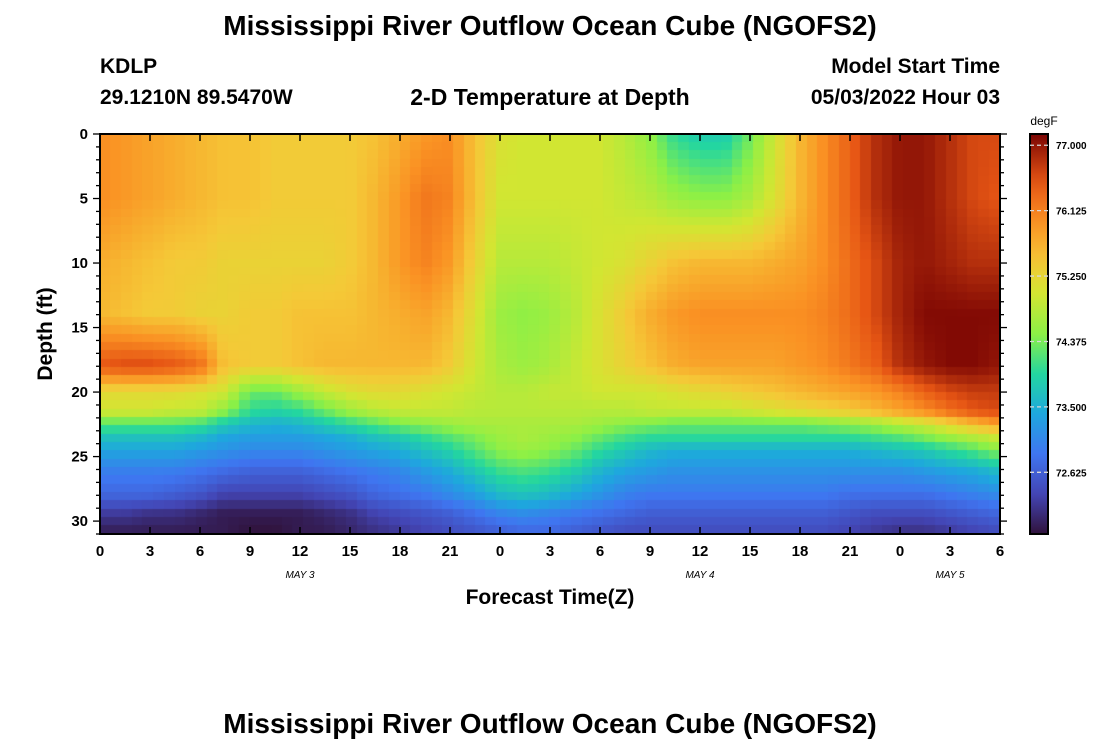  I want to click on y-tick-label: 0, so click(84, 134).